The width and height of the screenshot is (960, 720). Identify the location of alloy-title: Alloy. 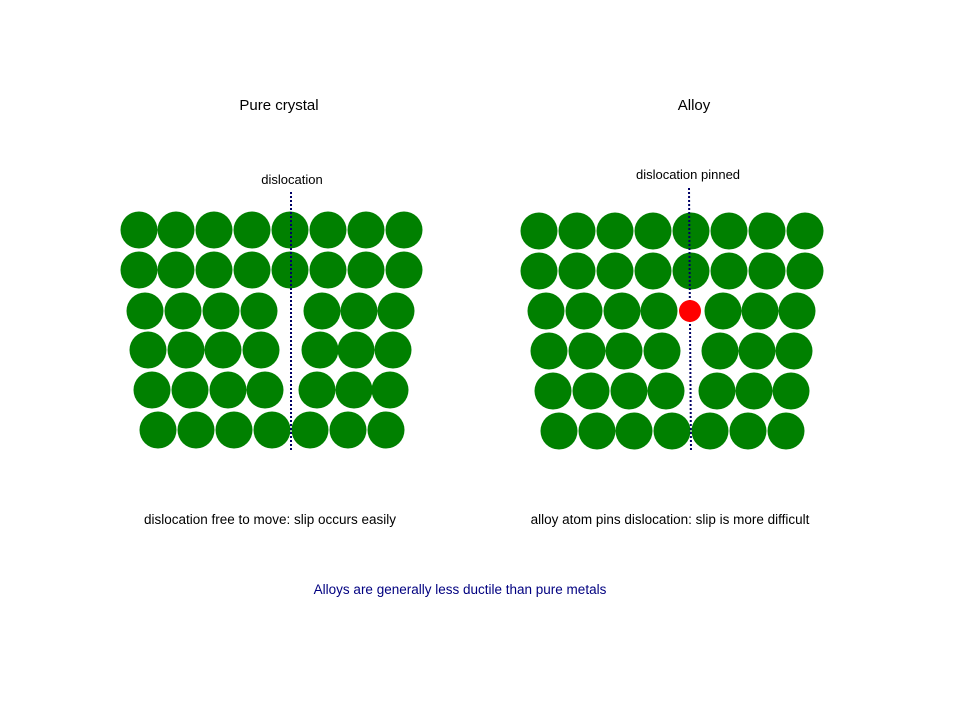
(694, 105).